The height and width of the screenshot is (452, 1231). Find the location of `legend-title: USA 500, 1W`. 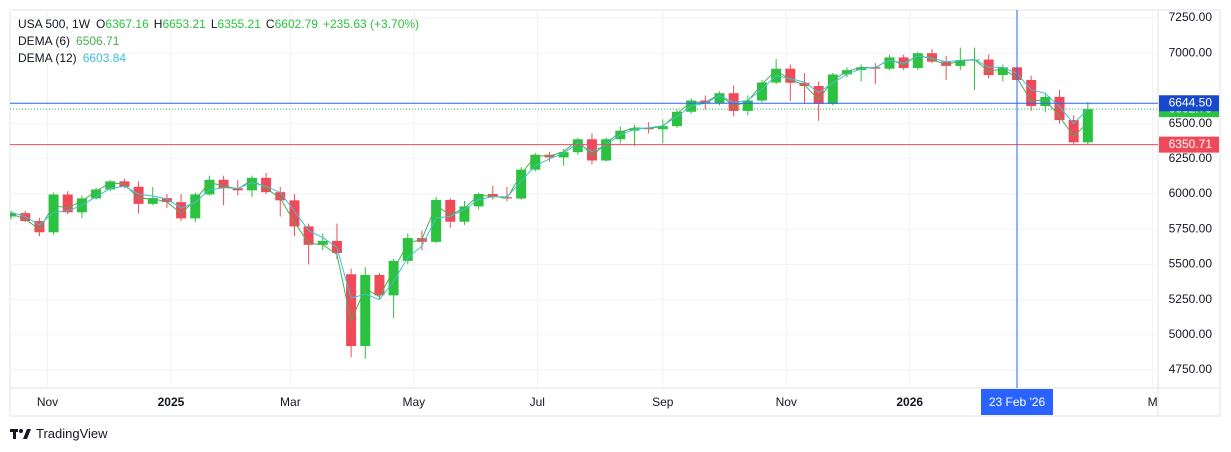

legend-title: USA 500, 1W is located at coordinates (54, 24).